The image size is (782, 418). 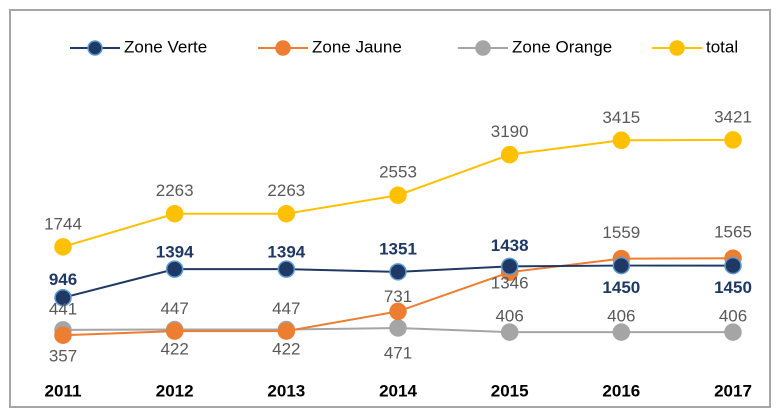 I want to click on data-label: 471, so click(x=398, y=352).